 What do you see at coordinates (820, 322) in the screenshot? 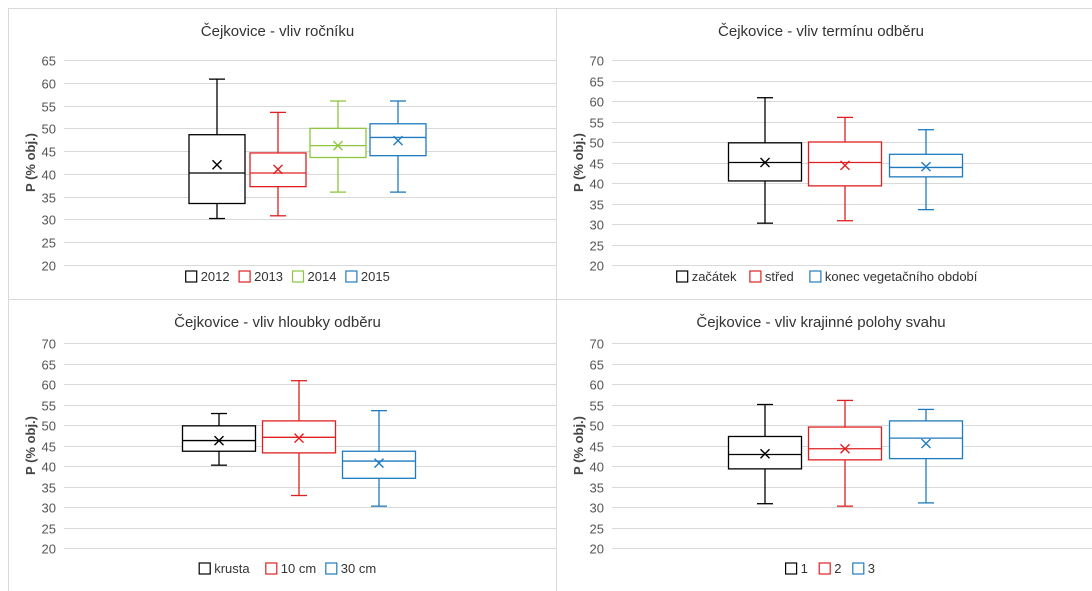
I see `chart-title: Čejkovice - vliv krajinné polohy svahu` at bounding box center [820, 322].